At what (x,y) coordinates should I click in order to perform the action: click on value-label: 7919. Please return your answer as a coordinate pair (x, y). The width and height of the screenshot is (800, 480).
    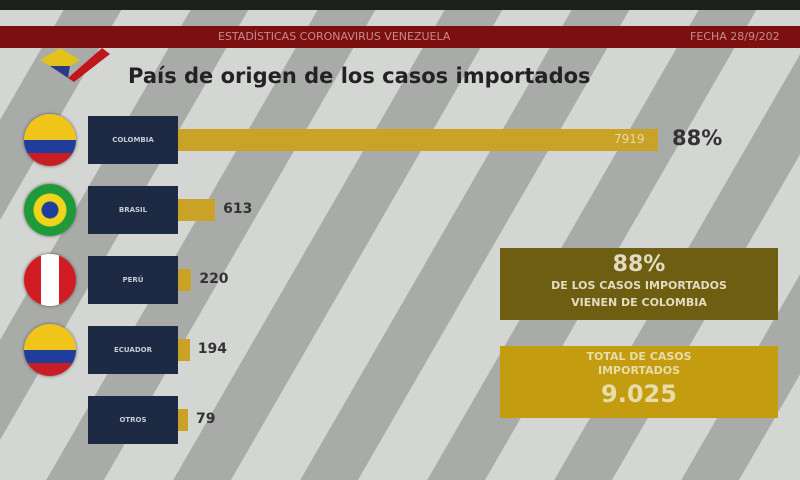
    Looking at the image, I should click on (629, 139).